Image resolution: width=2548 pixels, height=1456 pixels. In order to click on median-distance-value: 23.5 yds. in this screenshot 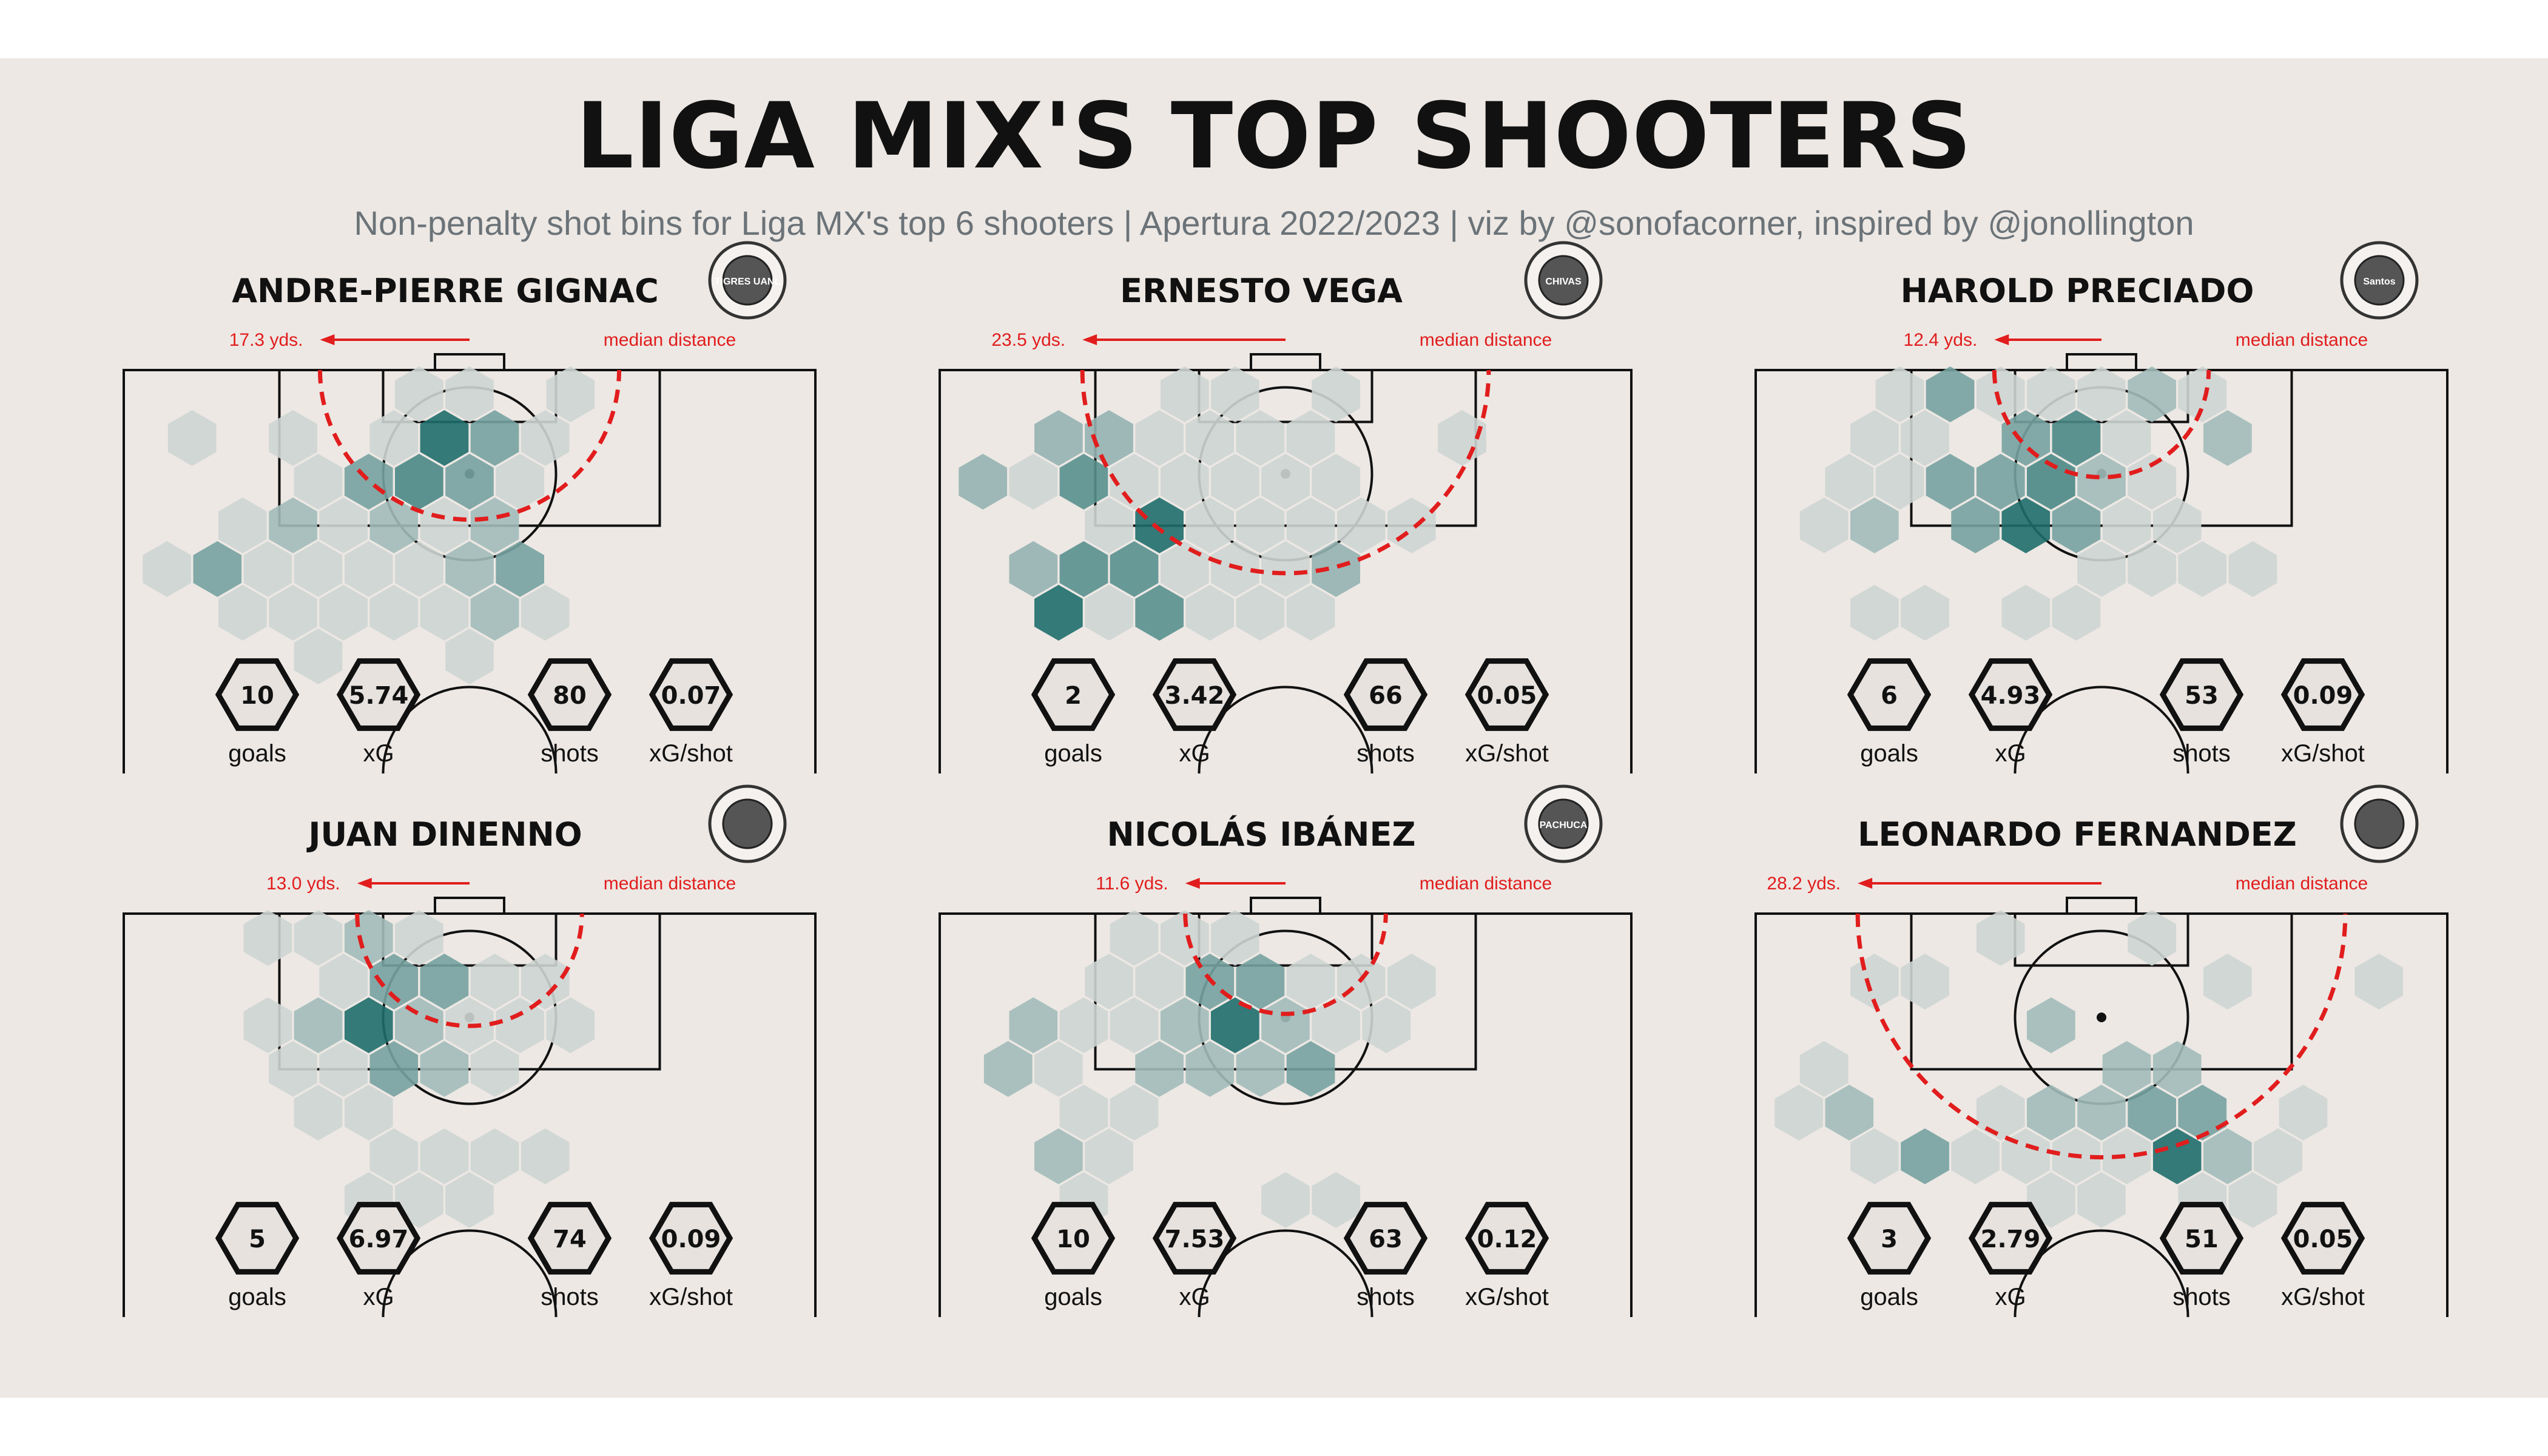, I will do `click(1028, 340)`.